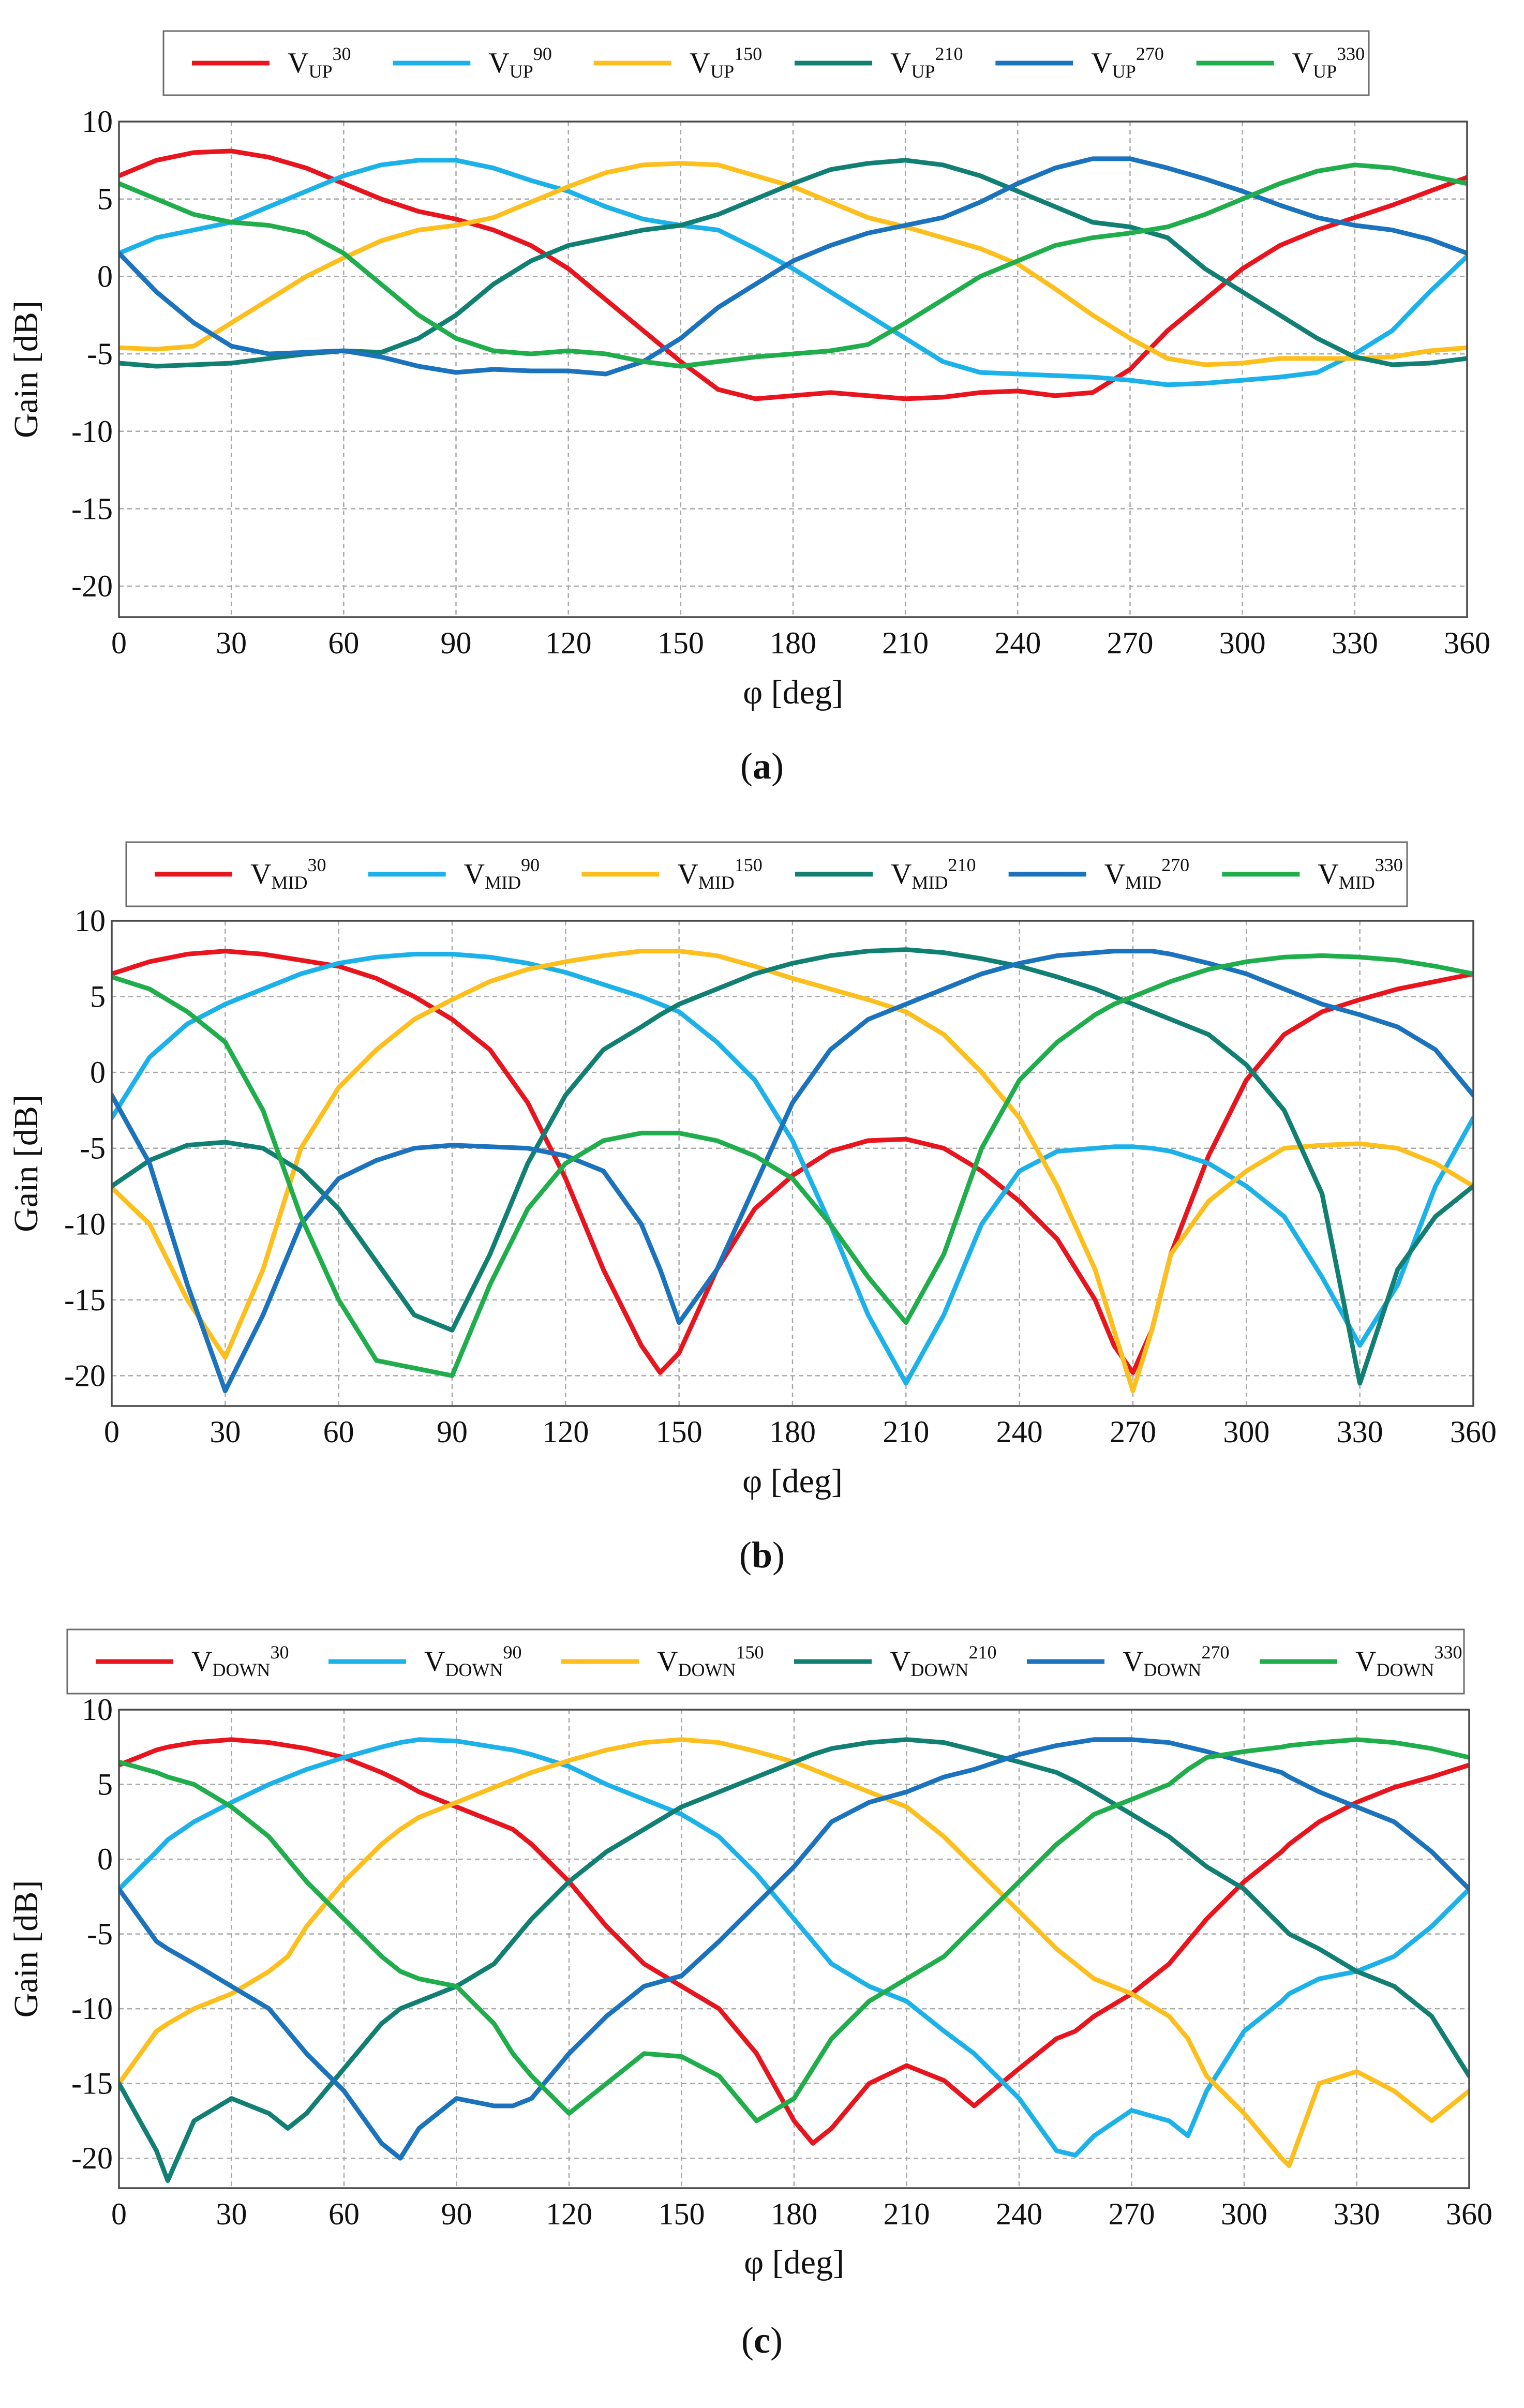 This screenshot has width=1524, height=2408. Describe the element at coordinates (794, 1930) in the screenshot. I see `series-line-VDOWN330` at that location.